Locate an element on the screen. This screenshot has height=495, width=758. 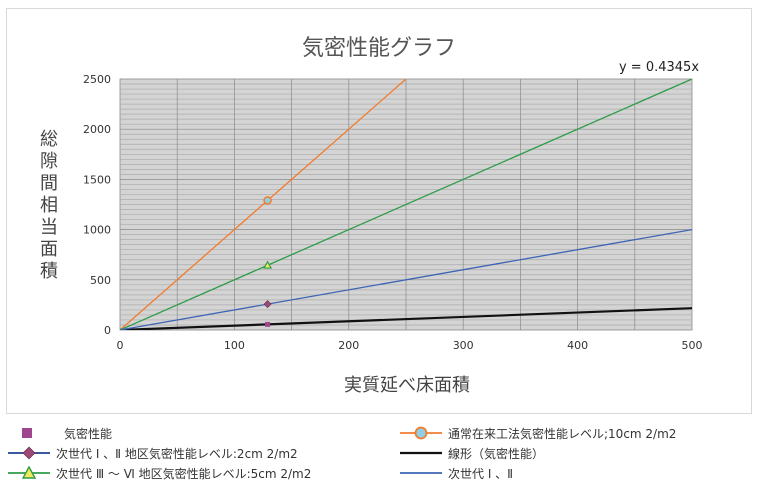
legend-item: 次世代 Ⅰ 、Ⅱ is located at coordinates (455, 473).